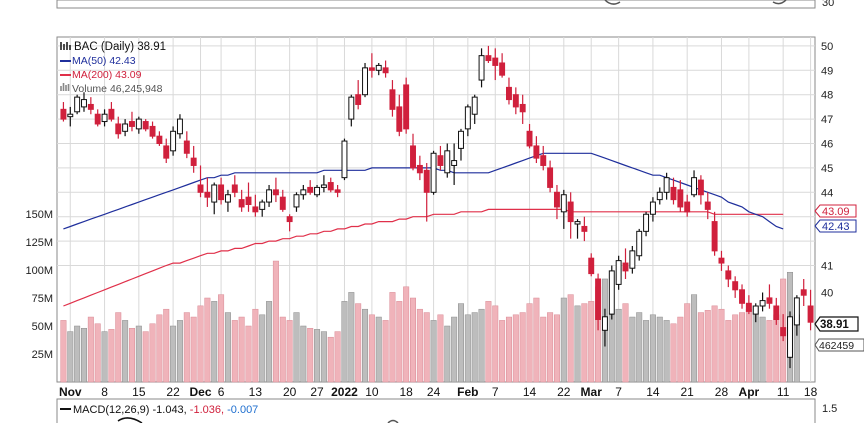 This screenshot has width=864, height=428. What do you see at coordinates (201, 392) in the screenshot?
I see `date-tick-label: Dec` at bounding box center [201, 392].